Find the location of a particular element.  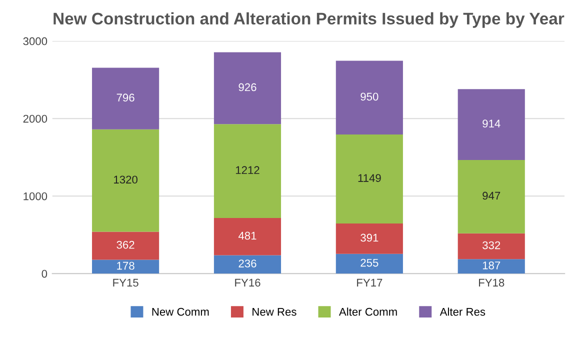

data-label: 362 is located at coordinates (125, 244).